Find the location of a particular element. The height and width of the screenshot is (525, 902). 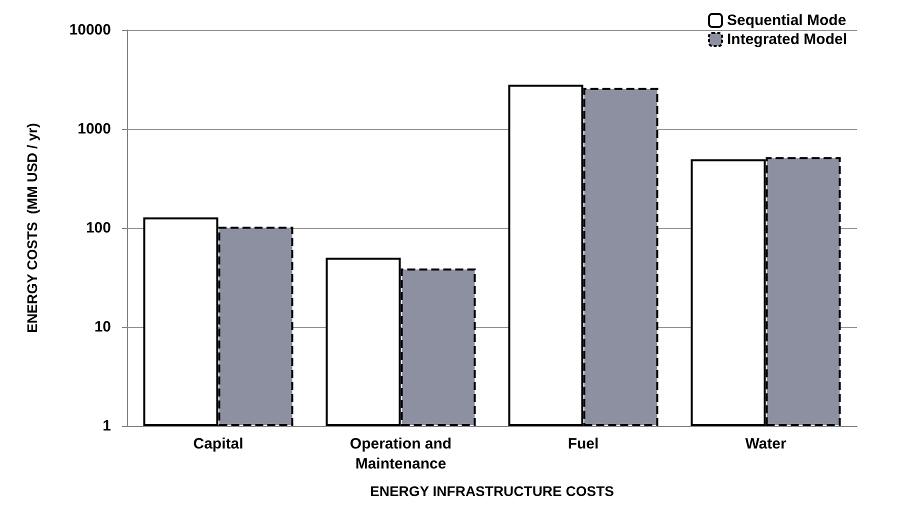

x-axis-title: ENERGY INFRASTRUCTURE COSTS is located at coordinates (492, 491).